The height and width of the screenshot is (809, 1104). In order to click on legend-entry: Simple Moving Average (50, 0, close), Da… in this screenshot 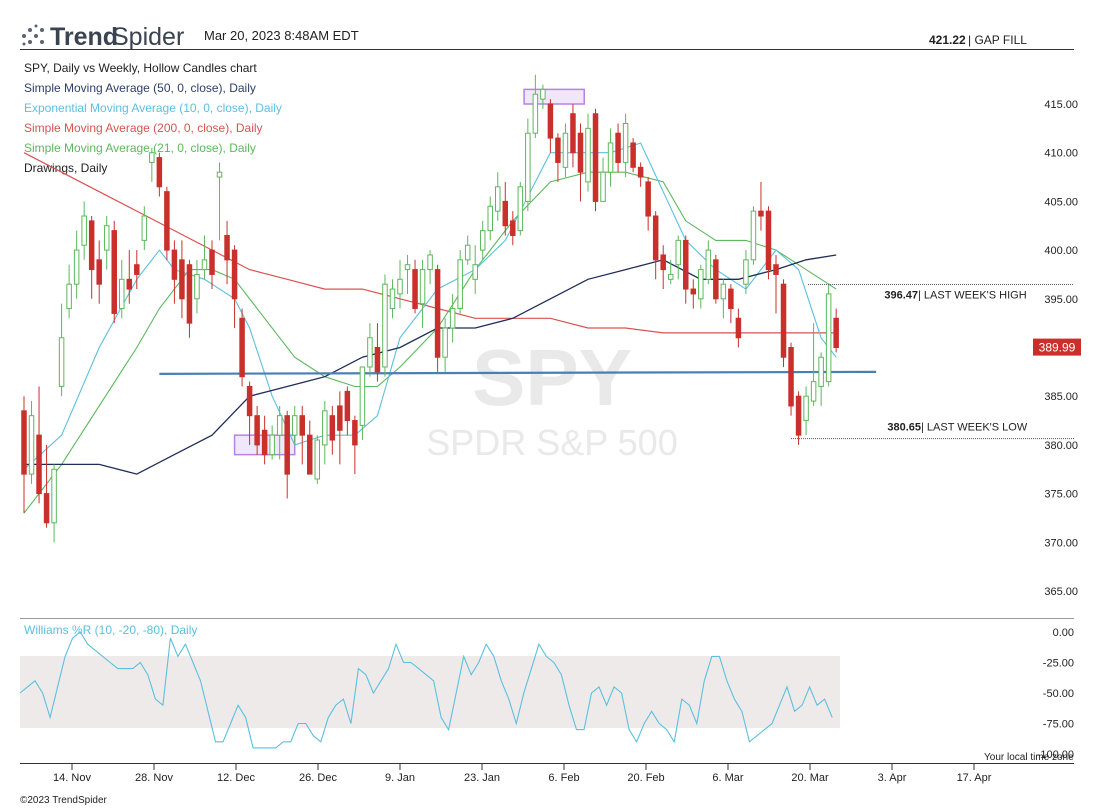, I will do `click(140, 88)`.